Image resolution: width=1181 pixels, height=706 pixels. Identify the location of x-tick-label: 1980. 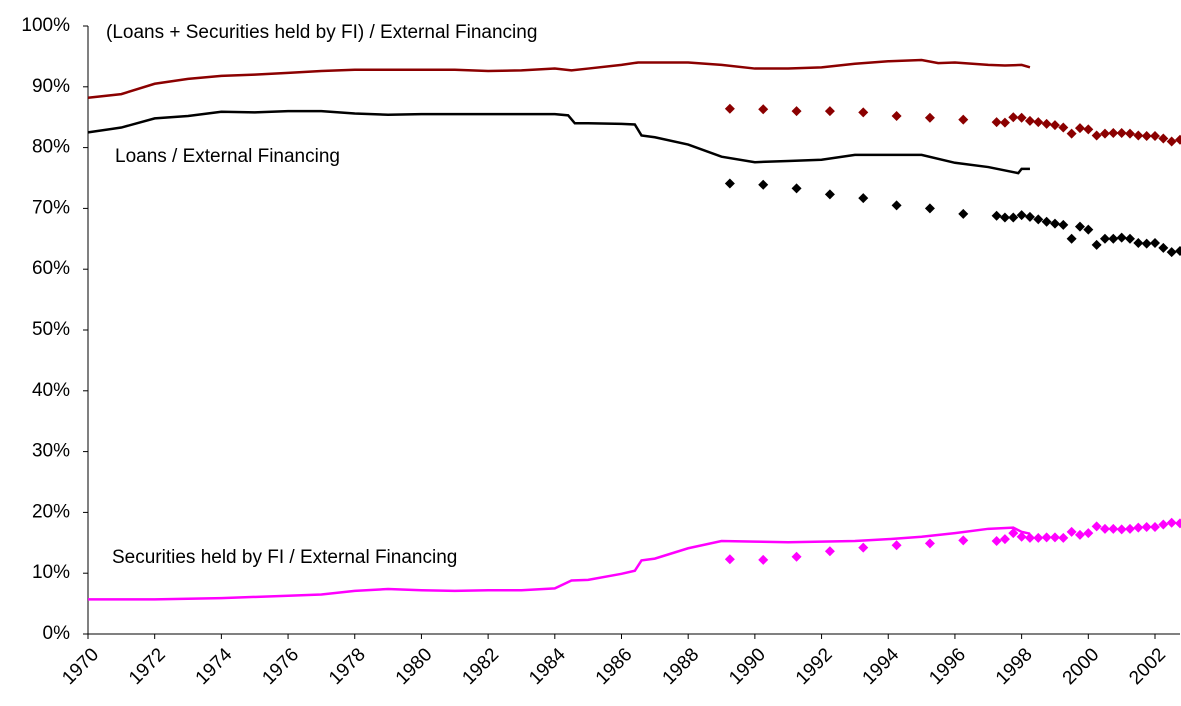
(414, 666).